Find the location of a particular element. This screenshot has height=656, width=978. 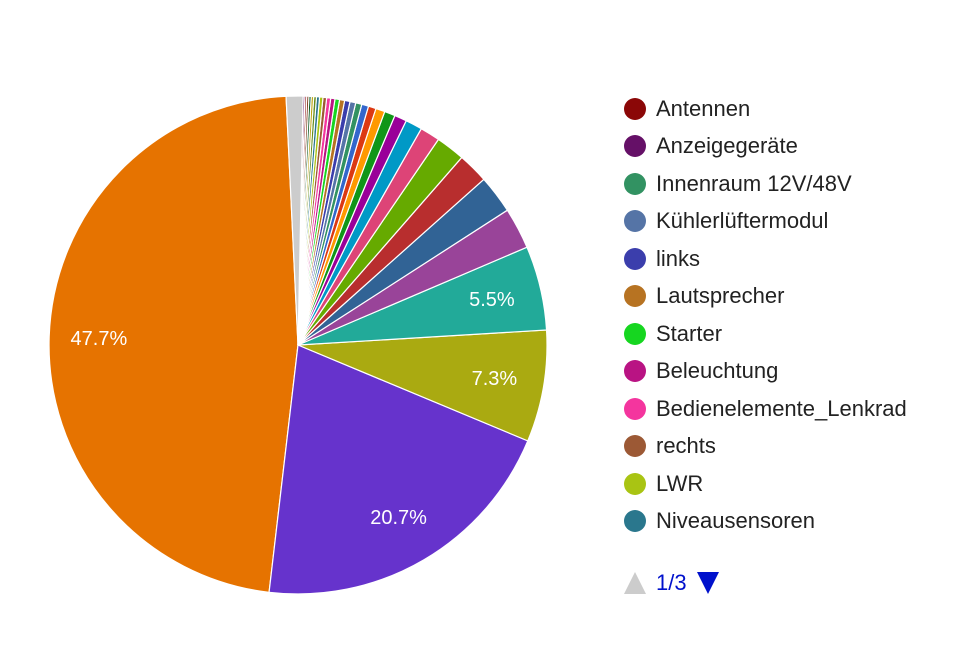

legend-label: Beleuchtung is located at coordinates (717, 371).